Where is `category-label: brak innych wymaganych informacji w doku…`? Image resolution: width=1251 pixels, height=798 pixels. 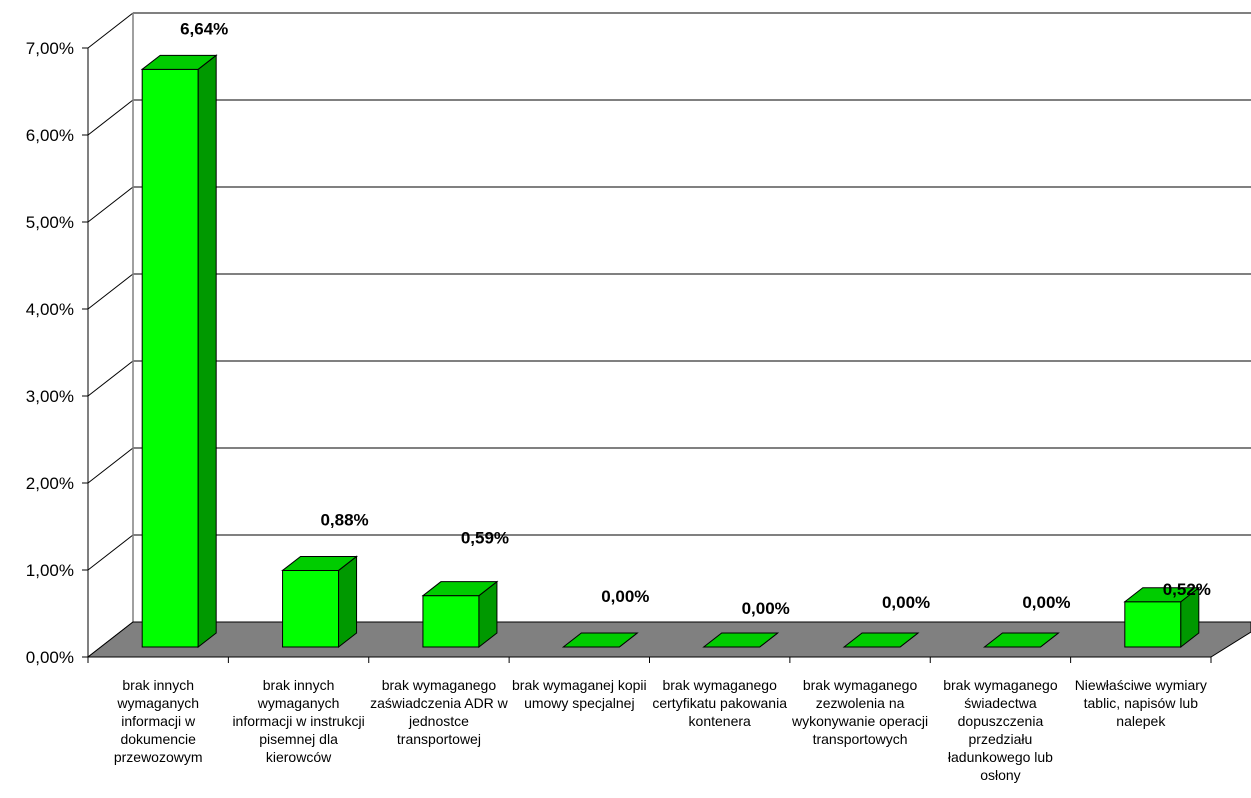 category-label: brak innych wymaganych informacji w doku… is located at coordinates (158, 721).